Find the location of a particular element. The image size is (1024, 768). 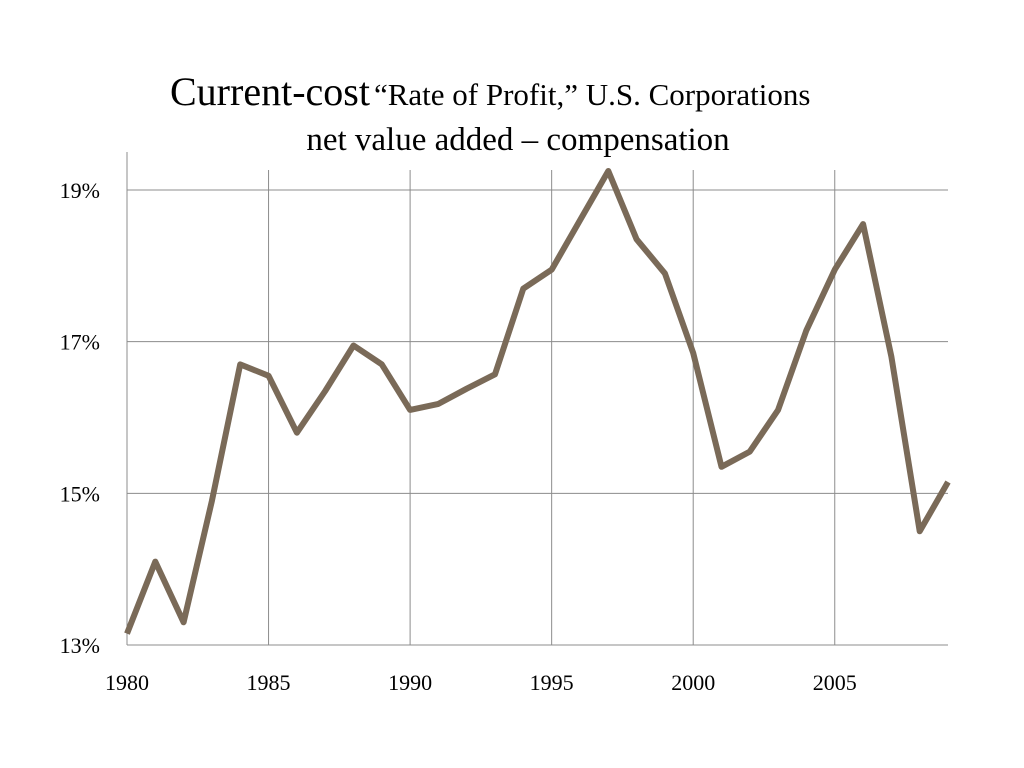

chart-subtitle: net value added – compensation is located at coordinates (518, 140).